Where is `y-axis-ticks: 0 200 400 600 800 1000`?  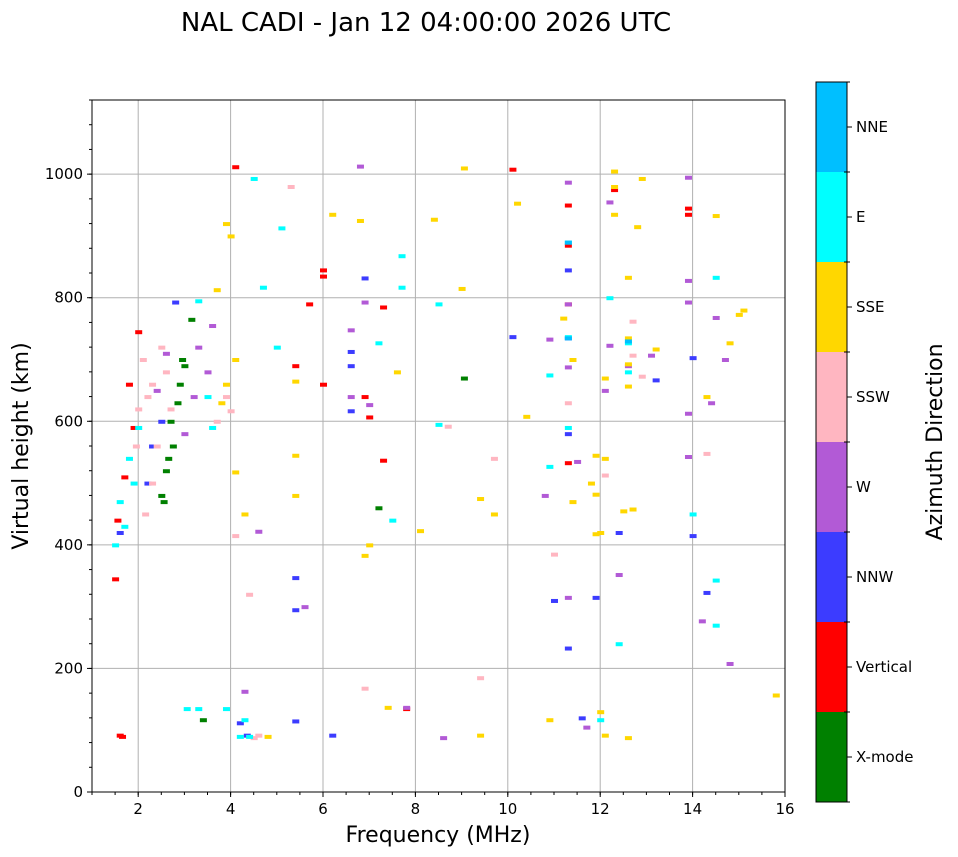 y-axis-ticks: 0 200 400 600 800 1000 is located at coordinates (68, 450).